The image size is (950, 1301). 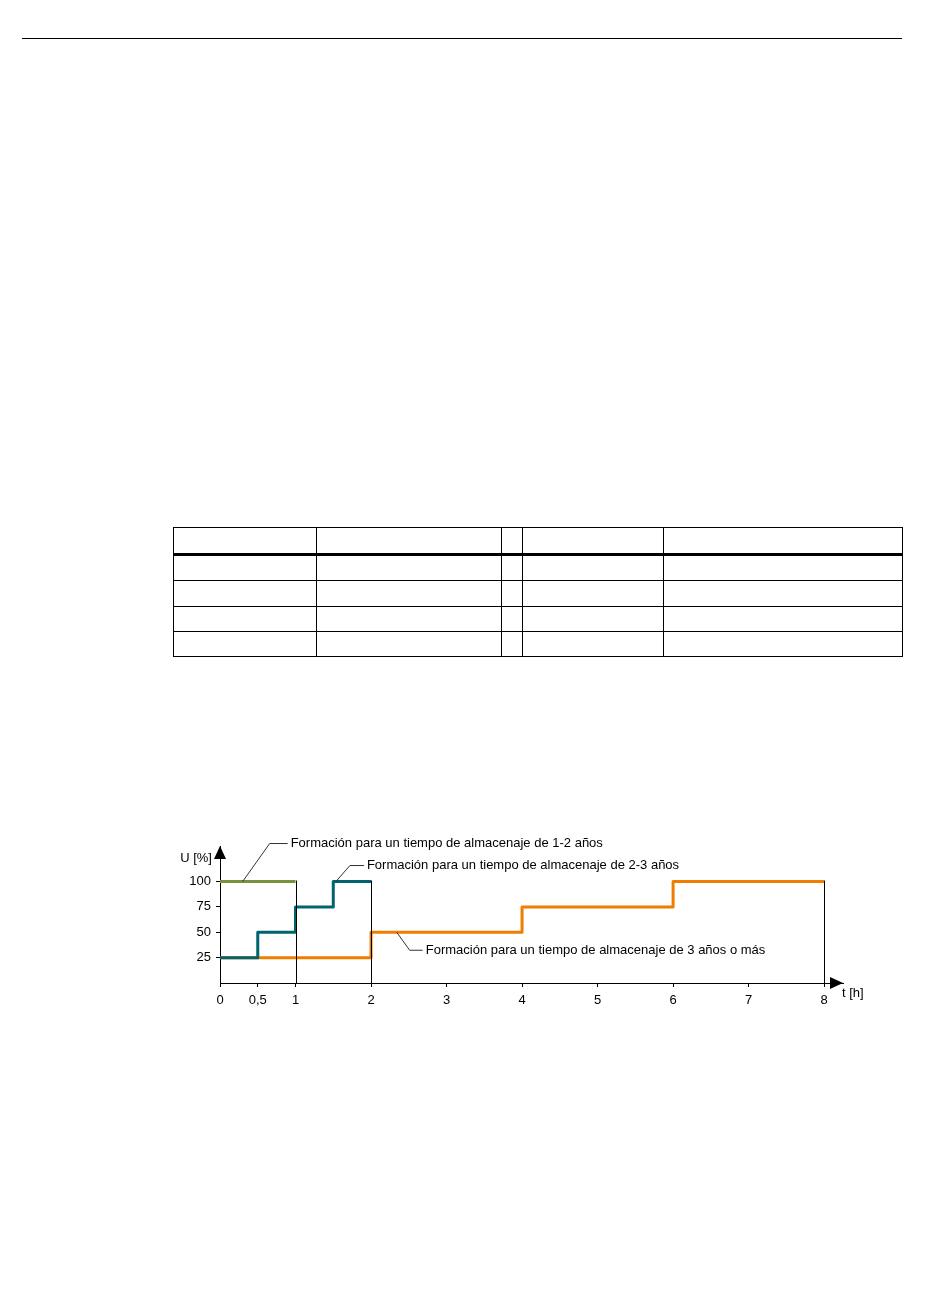 I want to click on y-tick-label: 25, so click(x=203, y=957).